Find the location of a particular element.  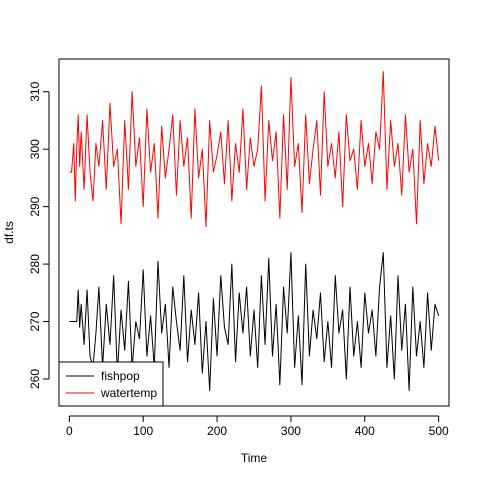

x-axis-title: Time is located at coordinates (254, 458).